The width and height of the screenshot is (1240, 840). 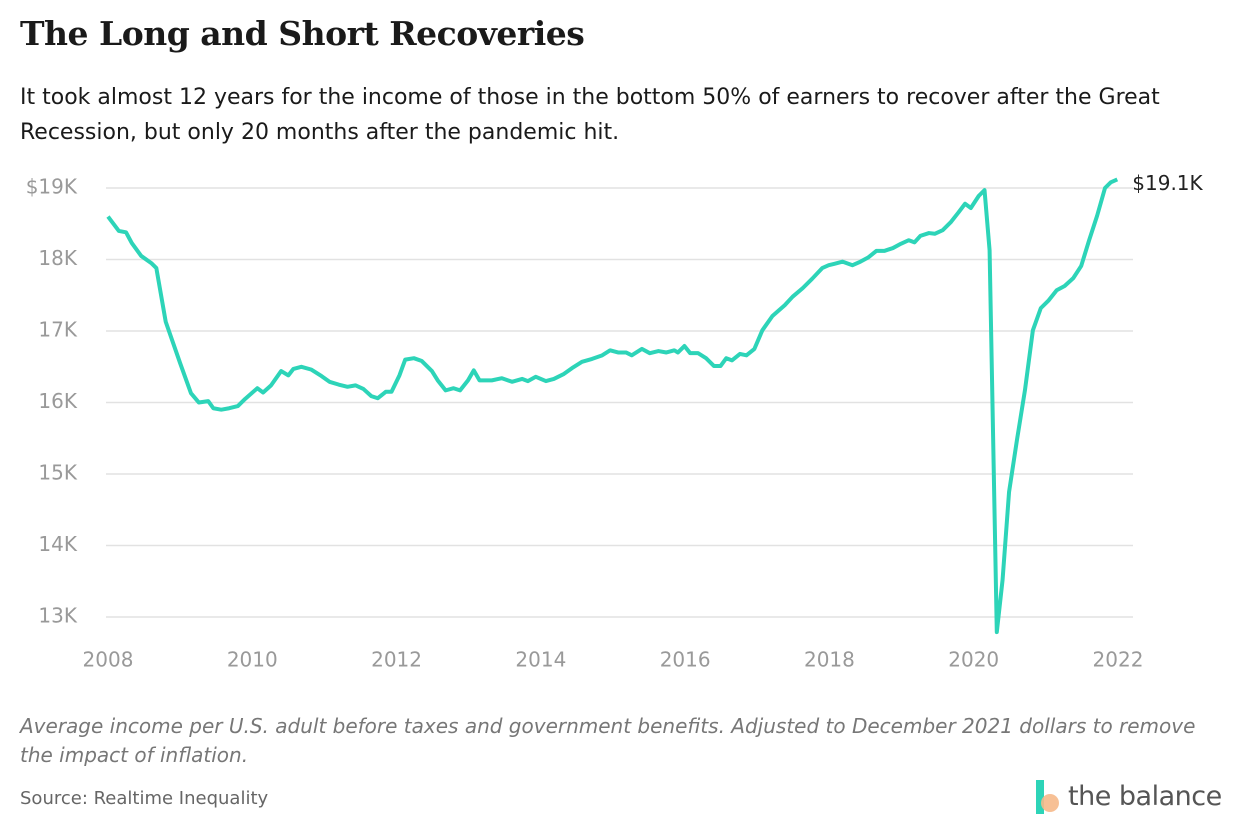 What do you see at coordinates (1118, 660) in the screenshot?
I see `x-tick-label: 2022` at bounding box center [1118, 660].